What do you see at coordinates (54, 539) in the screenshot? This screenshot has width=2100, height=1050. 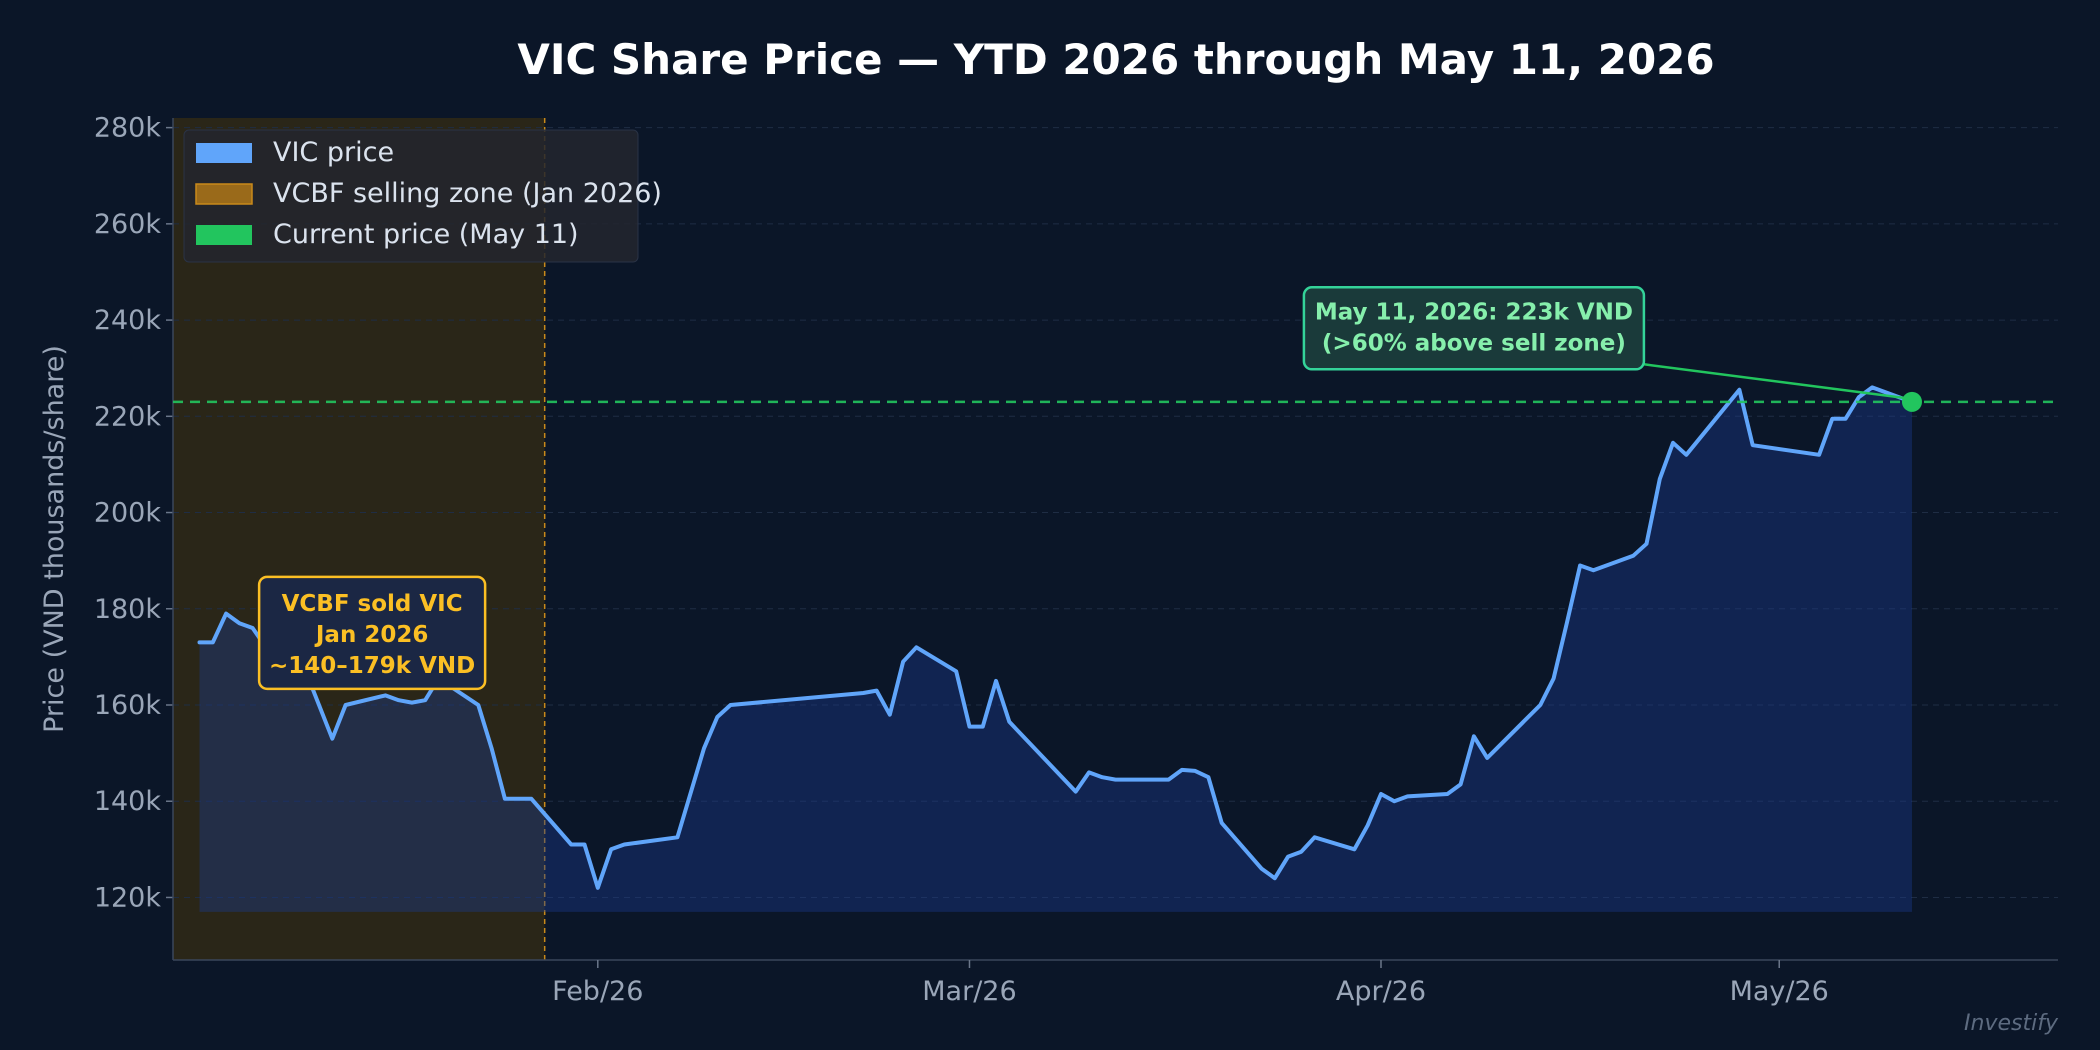 I see `y-axis-label: Price (VND thousands/share)` at bounding box center [54, 539].